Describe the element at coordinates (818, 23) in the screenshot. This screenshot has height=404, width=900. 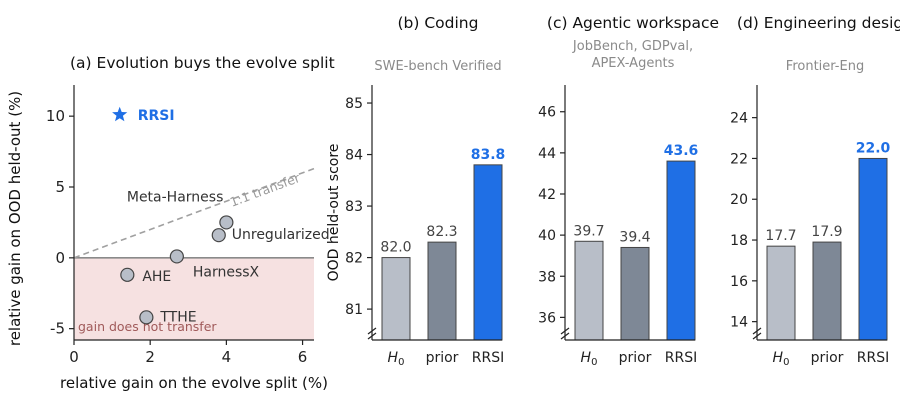
I see `chart-title: (d) Engineering design` at that location.